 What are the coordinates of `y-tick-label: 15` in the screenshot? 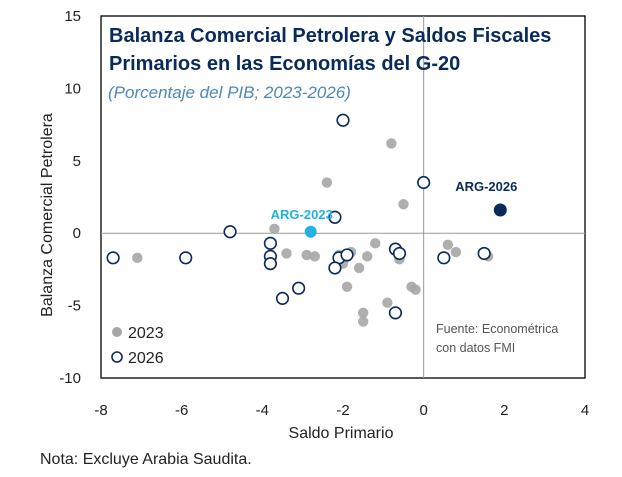 It's located at (72, 16).